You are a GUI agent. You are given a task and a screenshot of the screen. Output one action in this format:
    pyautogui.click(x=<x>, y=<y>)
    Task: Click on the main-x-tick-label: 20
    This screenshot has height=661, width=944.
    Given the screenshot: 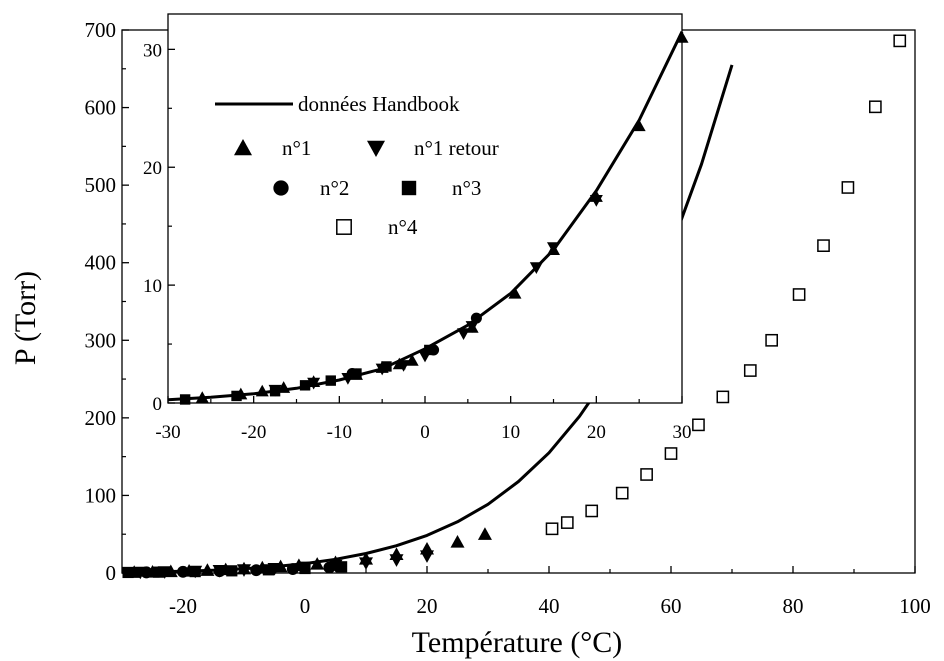 What is the action you would take?
    pyautogui.click(x=427, y=606)
    